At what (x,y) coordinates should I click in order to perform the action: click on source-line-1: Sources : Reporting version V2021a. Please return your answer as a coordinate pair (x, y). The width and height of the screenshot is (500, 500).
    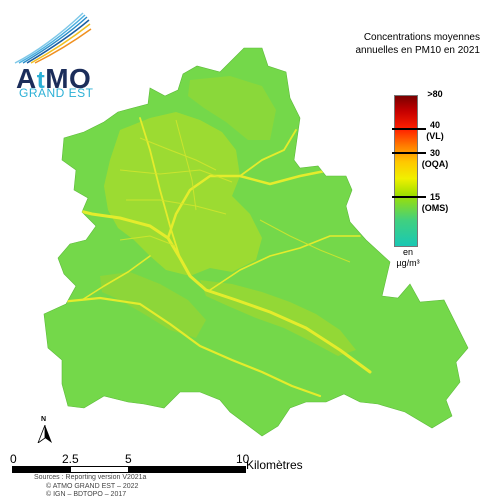
    Looking at the image, I should click on (90, 477).